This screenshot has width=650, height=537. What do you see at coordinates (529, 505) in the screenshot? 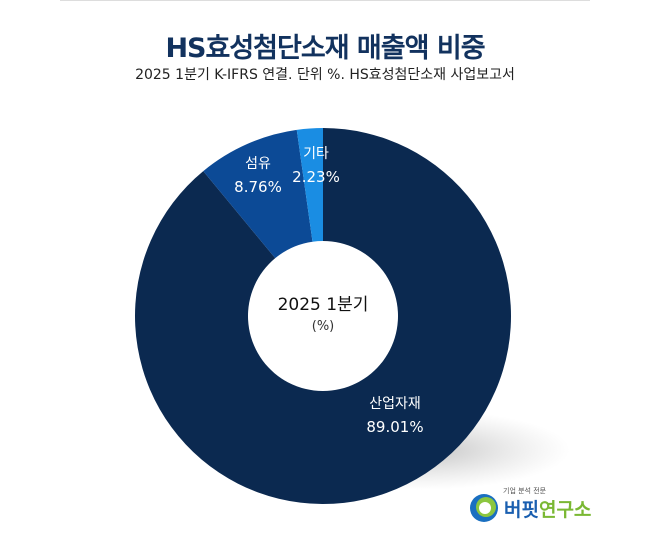
I see `buffett-lab-logo: 기업 분석 전문 버핏 연구소` at bounding box center [529, 505].